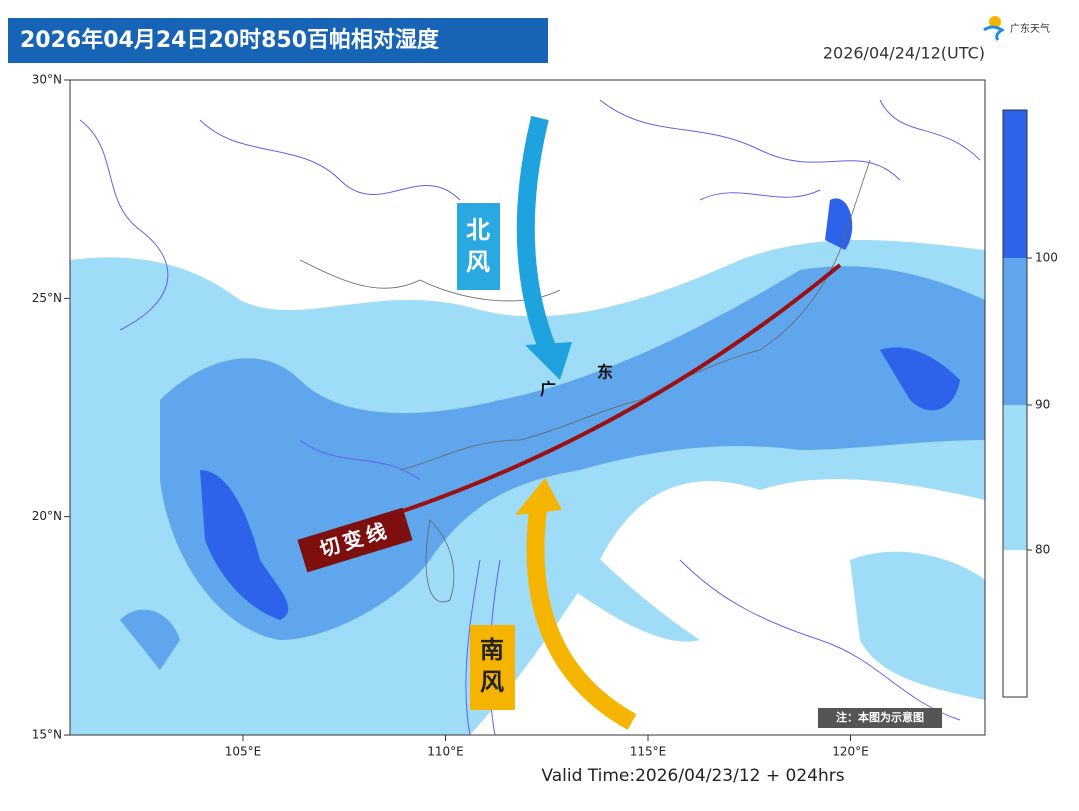 This screenshot has width=1079, height=811. What do you see at coordinates (1042, 550) in the screenshot?
I see `colorbar-label: 80` at bounding box center [1042, 550].